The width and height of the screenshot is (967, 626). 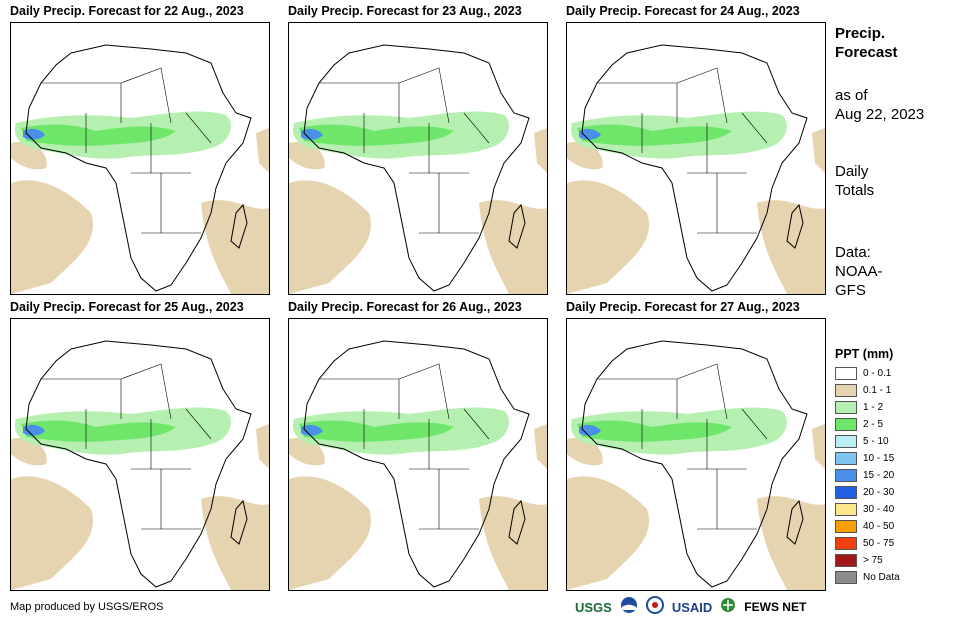 I want to click on legend-label: 15 - 20, so click(x=879, y=475).